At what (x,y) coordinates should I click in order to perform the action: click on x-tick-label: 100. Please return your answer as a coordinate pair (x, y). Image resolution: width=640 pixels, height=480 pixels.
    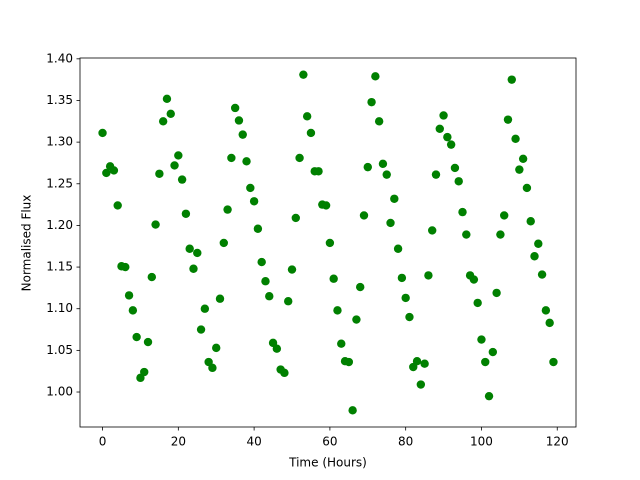
    Looking at the image, I should click on (481, 442).